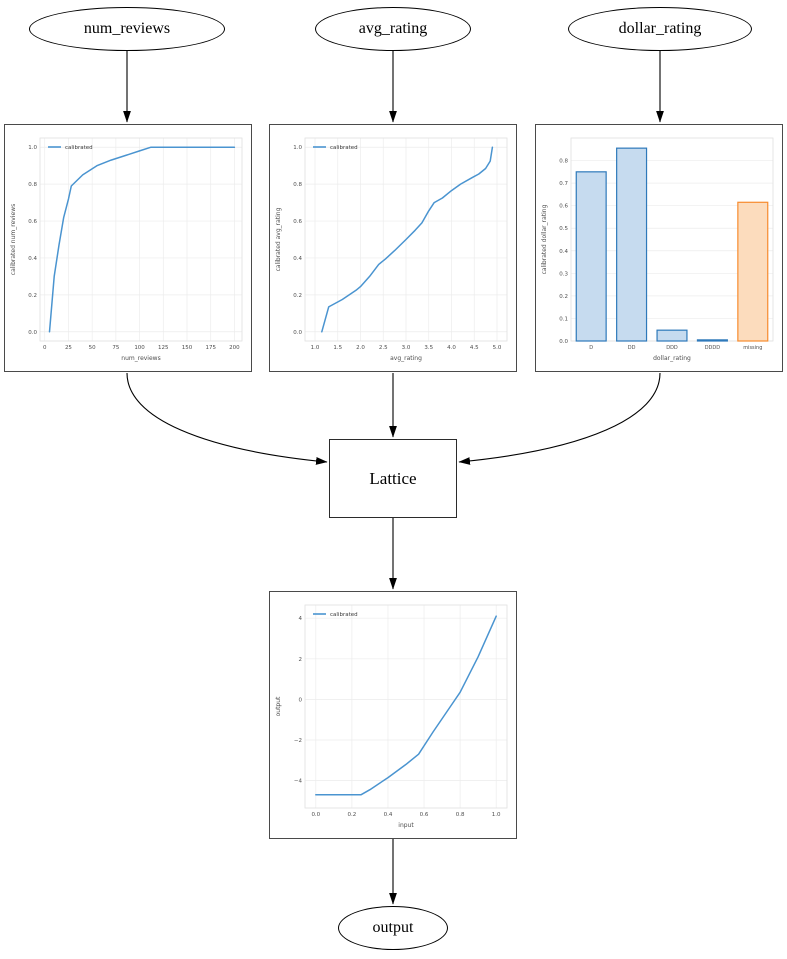  What do you see at coordinates (210, 348) in the screenshot?
I see `svg-text: 175` at bounding box center [210, 348].